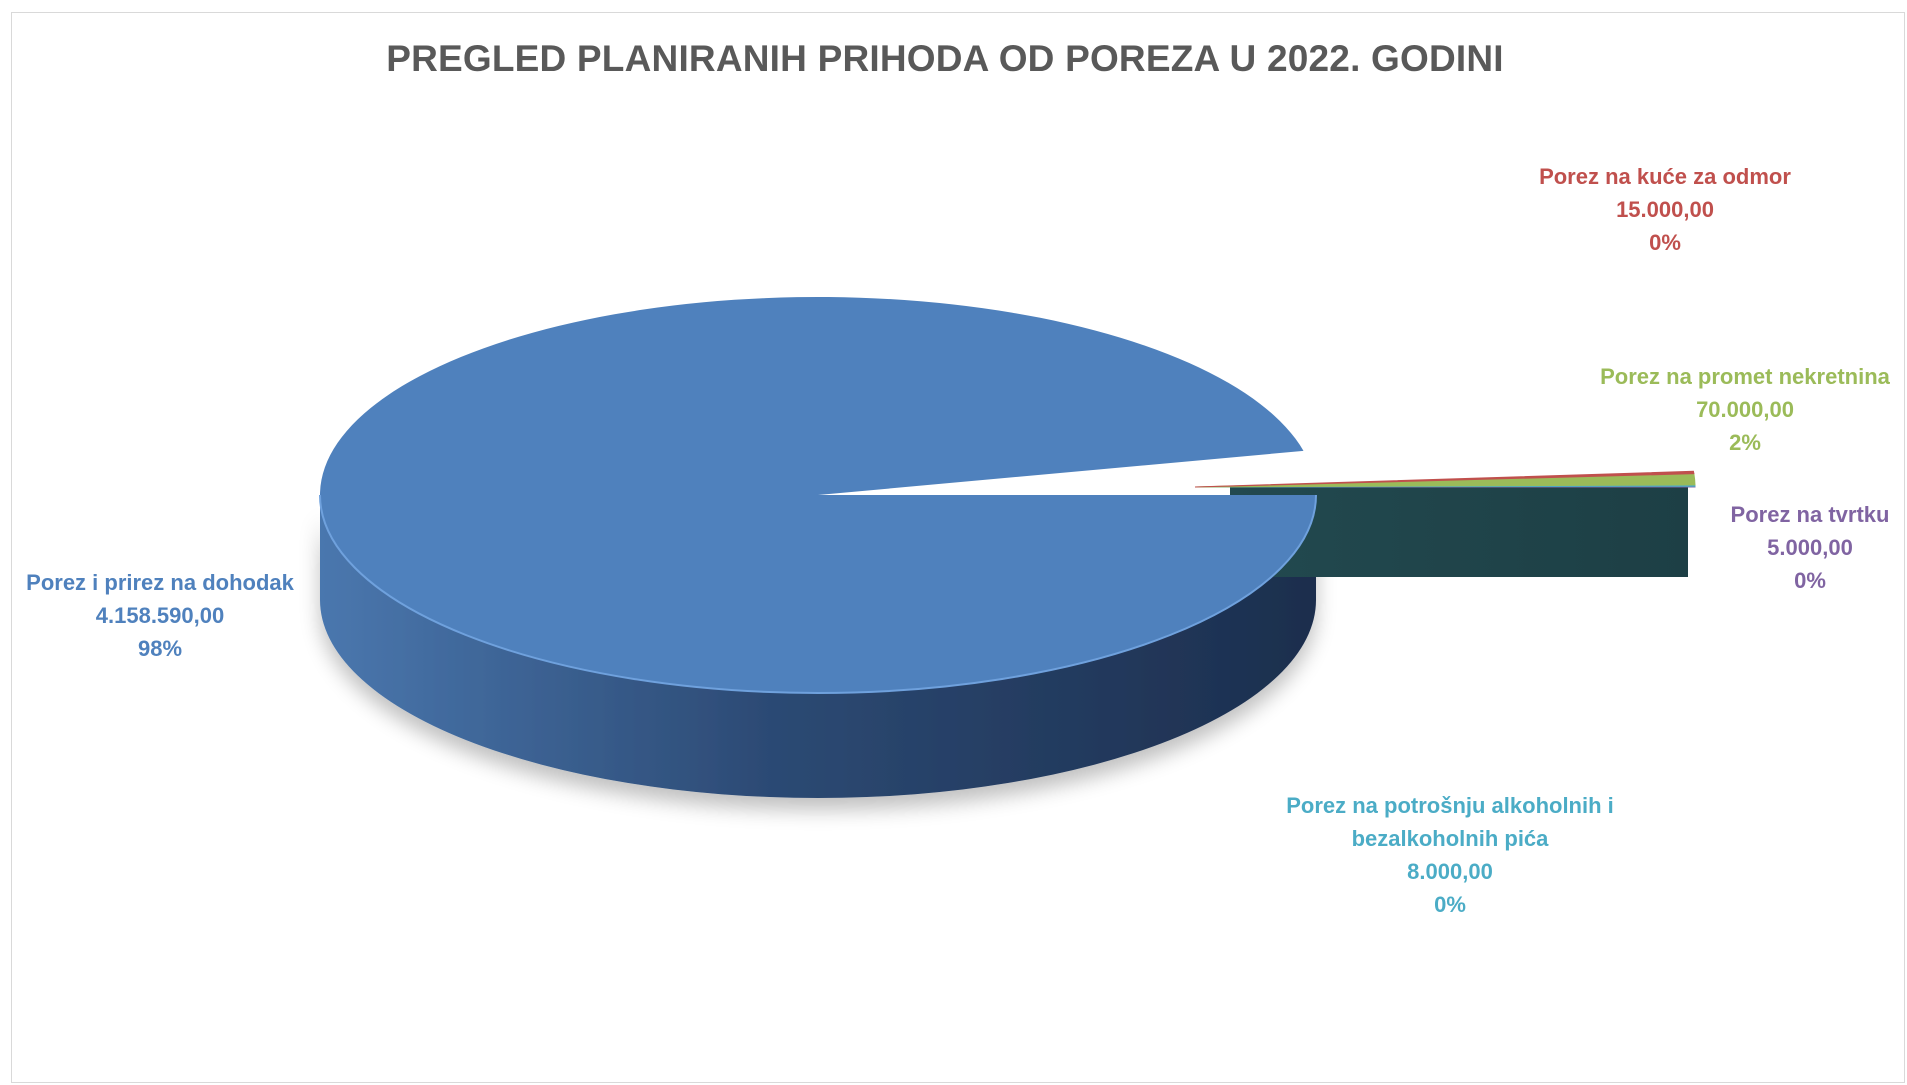 The image size is (1907, 1085). What do you see at coordinates (1665, 176) in the screenshot?
I see `slice-name: Porez na kuće za odmor` at bounding box center [1665, 176].